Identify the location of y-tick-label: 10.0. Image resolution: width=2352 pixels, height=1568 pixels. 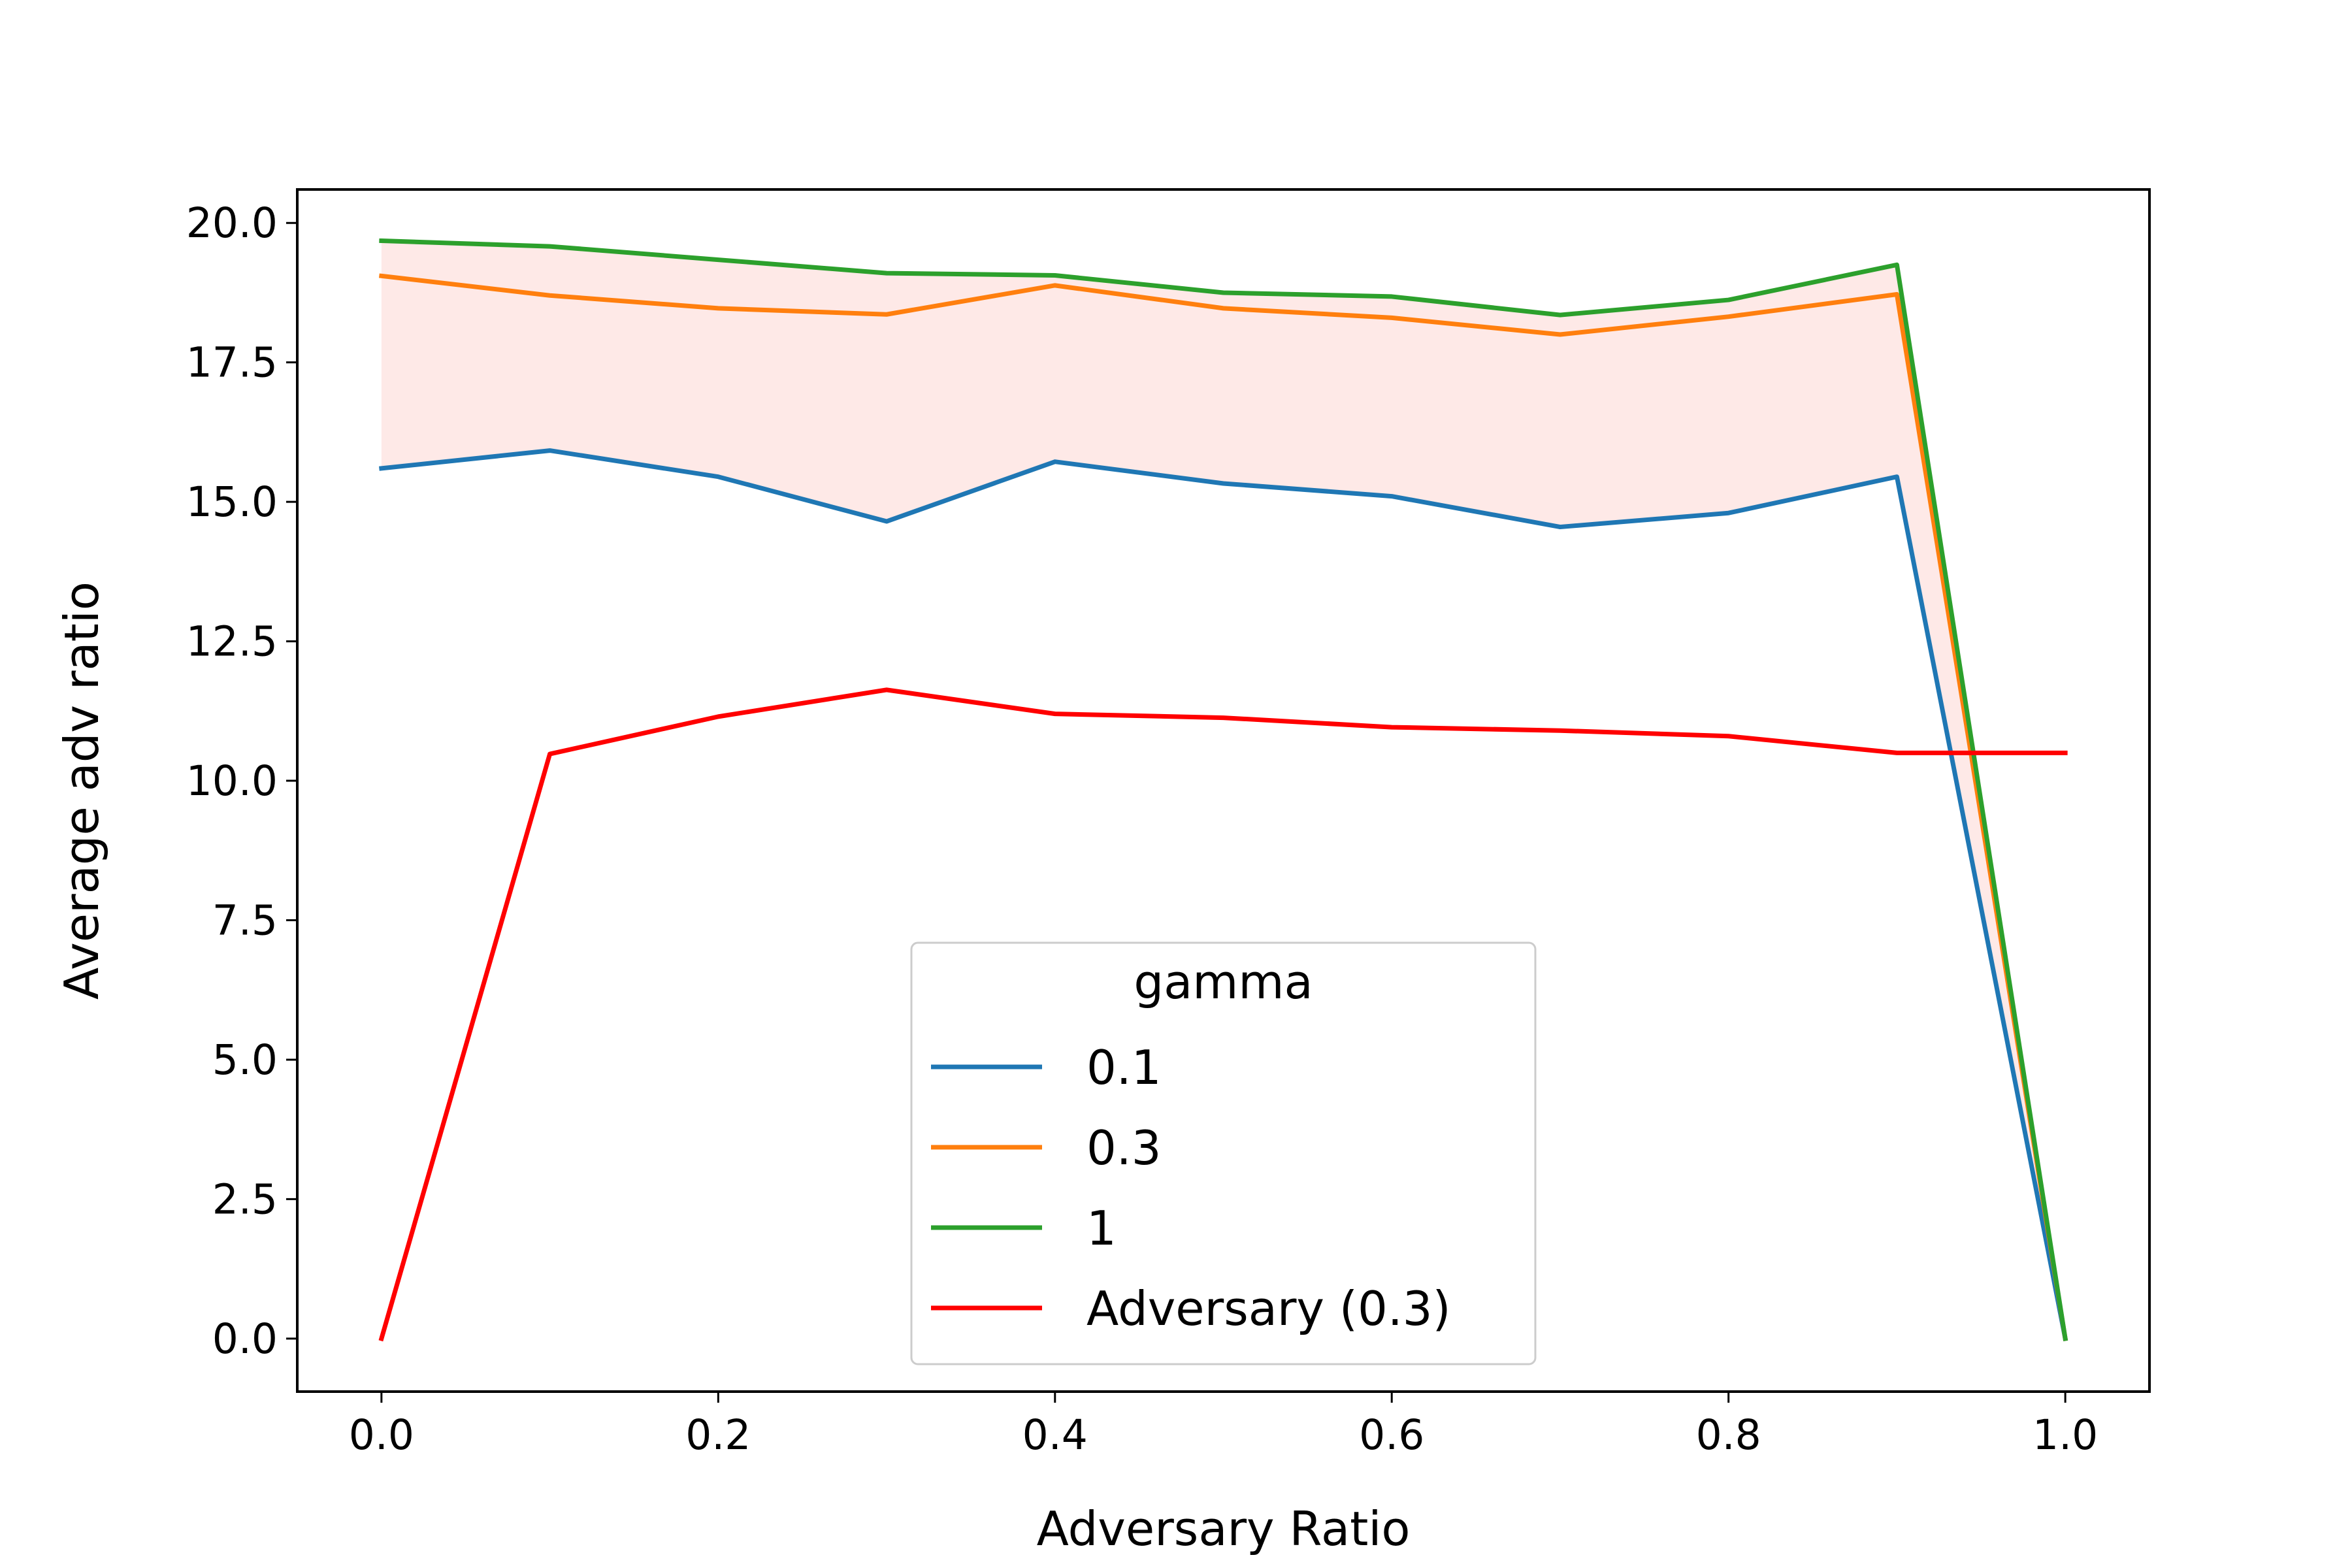
(232, 781).